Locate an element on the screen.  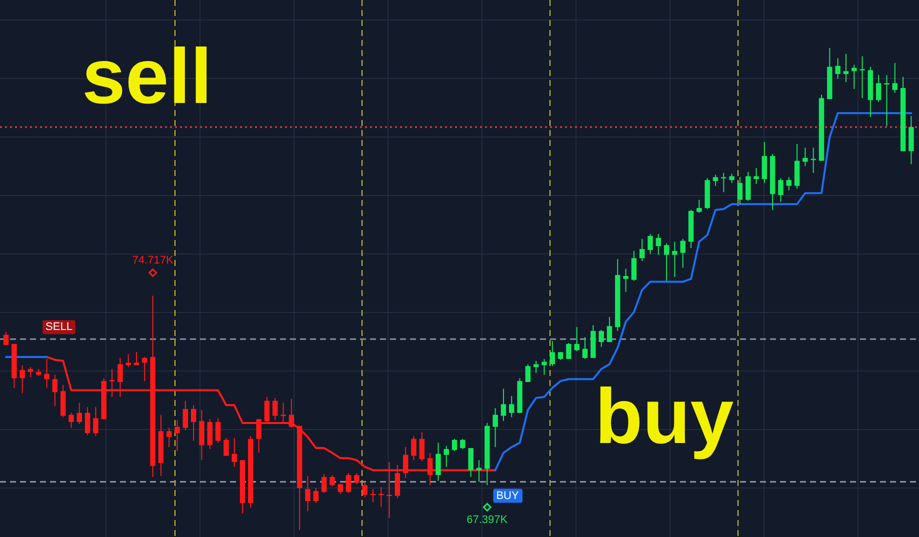
annotation: sell is located at coordinates (147, 76).